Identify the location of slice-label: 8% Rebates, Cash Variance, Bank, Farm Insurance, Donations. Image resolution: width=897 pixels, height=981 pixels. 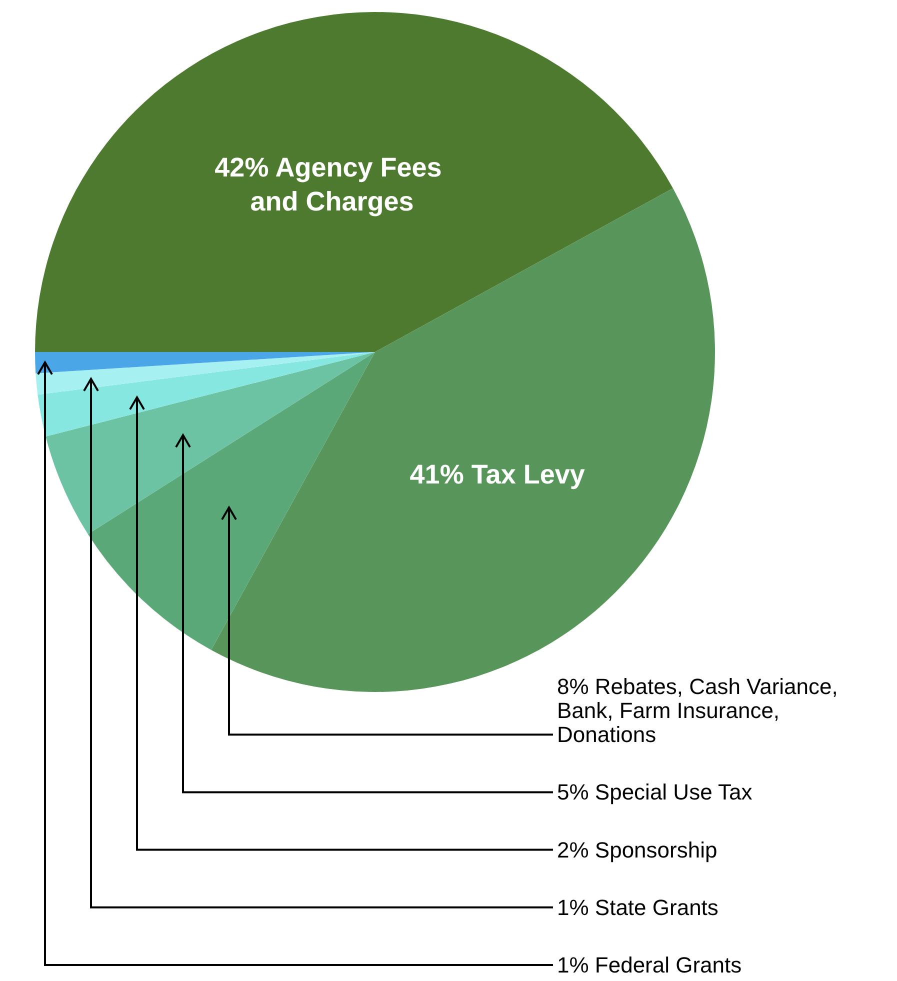
(700, 711).